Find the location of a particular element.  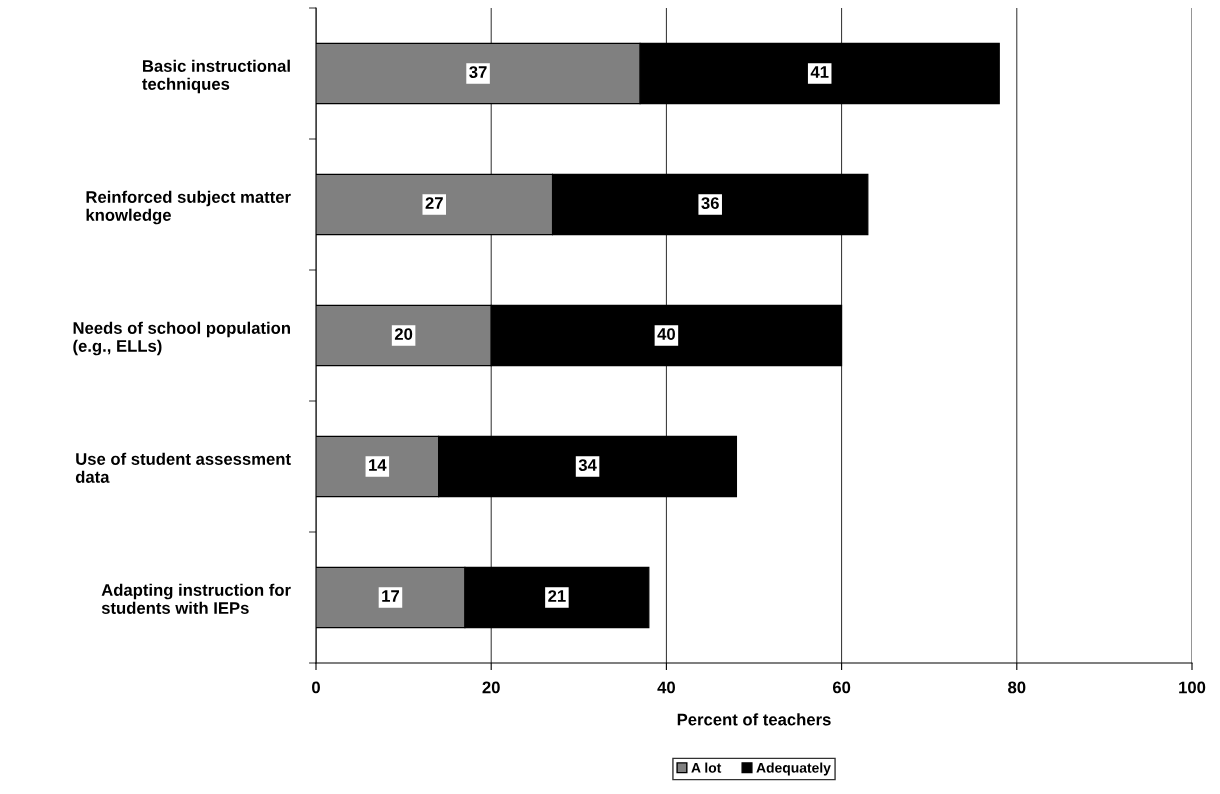

data-label: 14 is located at coordinates (378, 465).